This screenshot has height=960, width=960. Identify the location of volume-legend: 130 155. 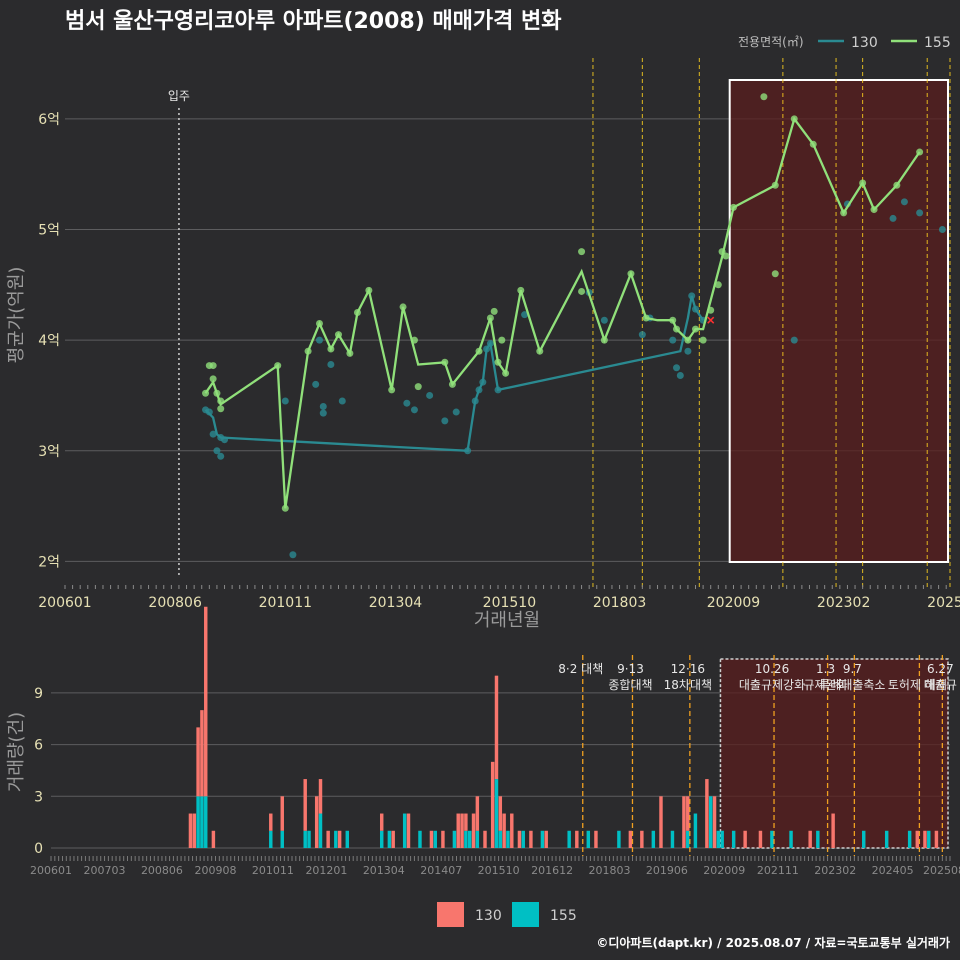
(507, 914).